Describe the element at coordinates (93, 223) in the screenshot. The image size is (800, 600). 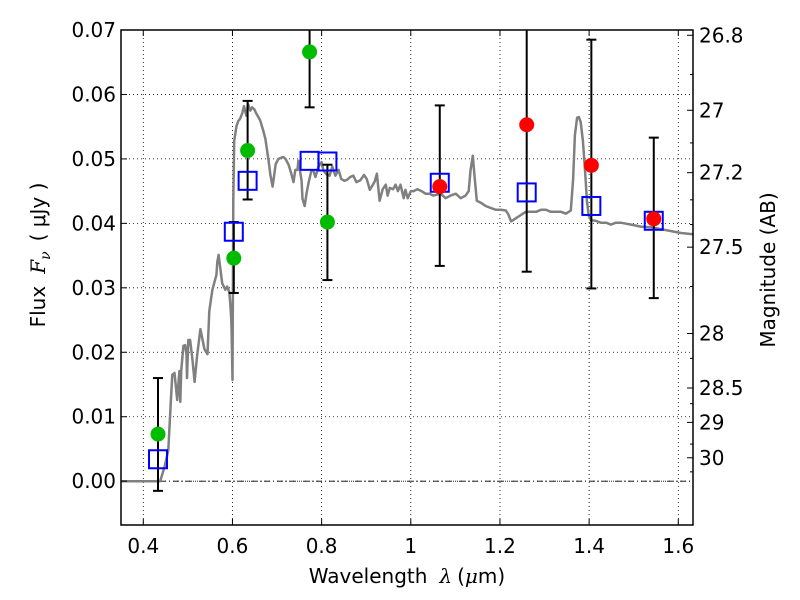
I see `y-tick-label: 0.04` at that location.